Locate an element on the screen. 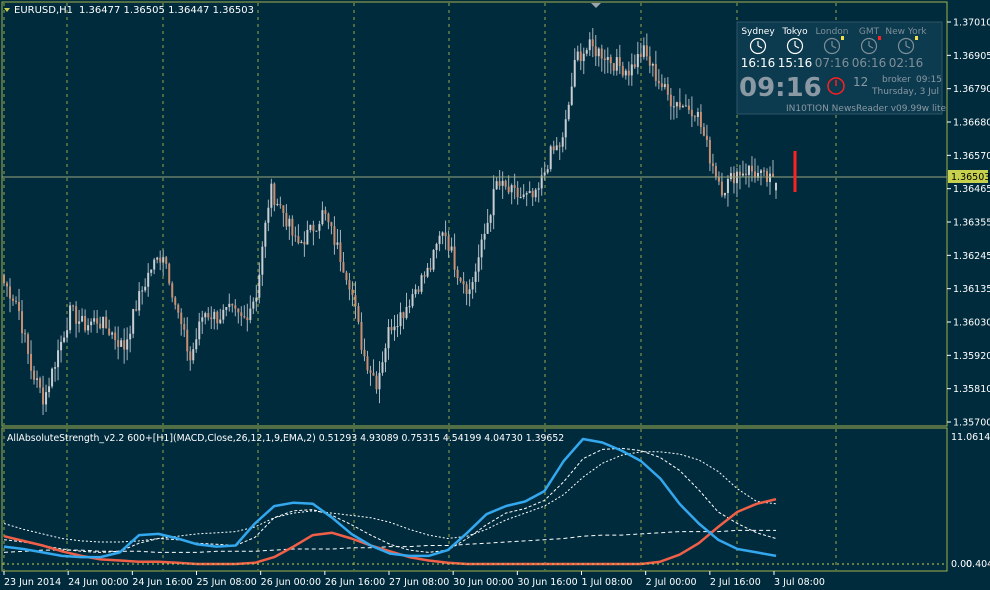 The width and height of the screenshot is (990, 590). price-axis-label: 1.36790 is located at coordinates (971, 89).